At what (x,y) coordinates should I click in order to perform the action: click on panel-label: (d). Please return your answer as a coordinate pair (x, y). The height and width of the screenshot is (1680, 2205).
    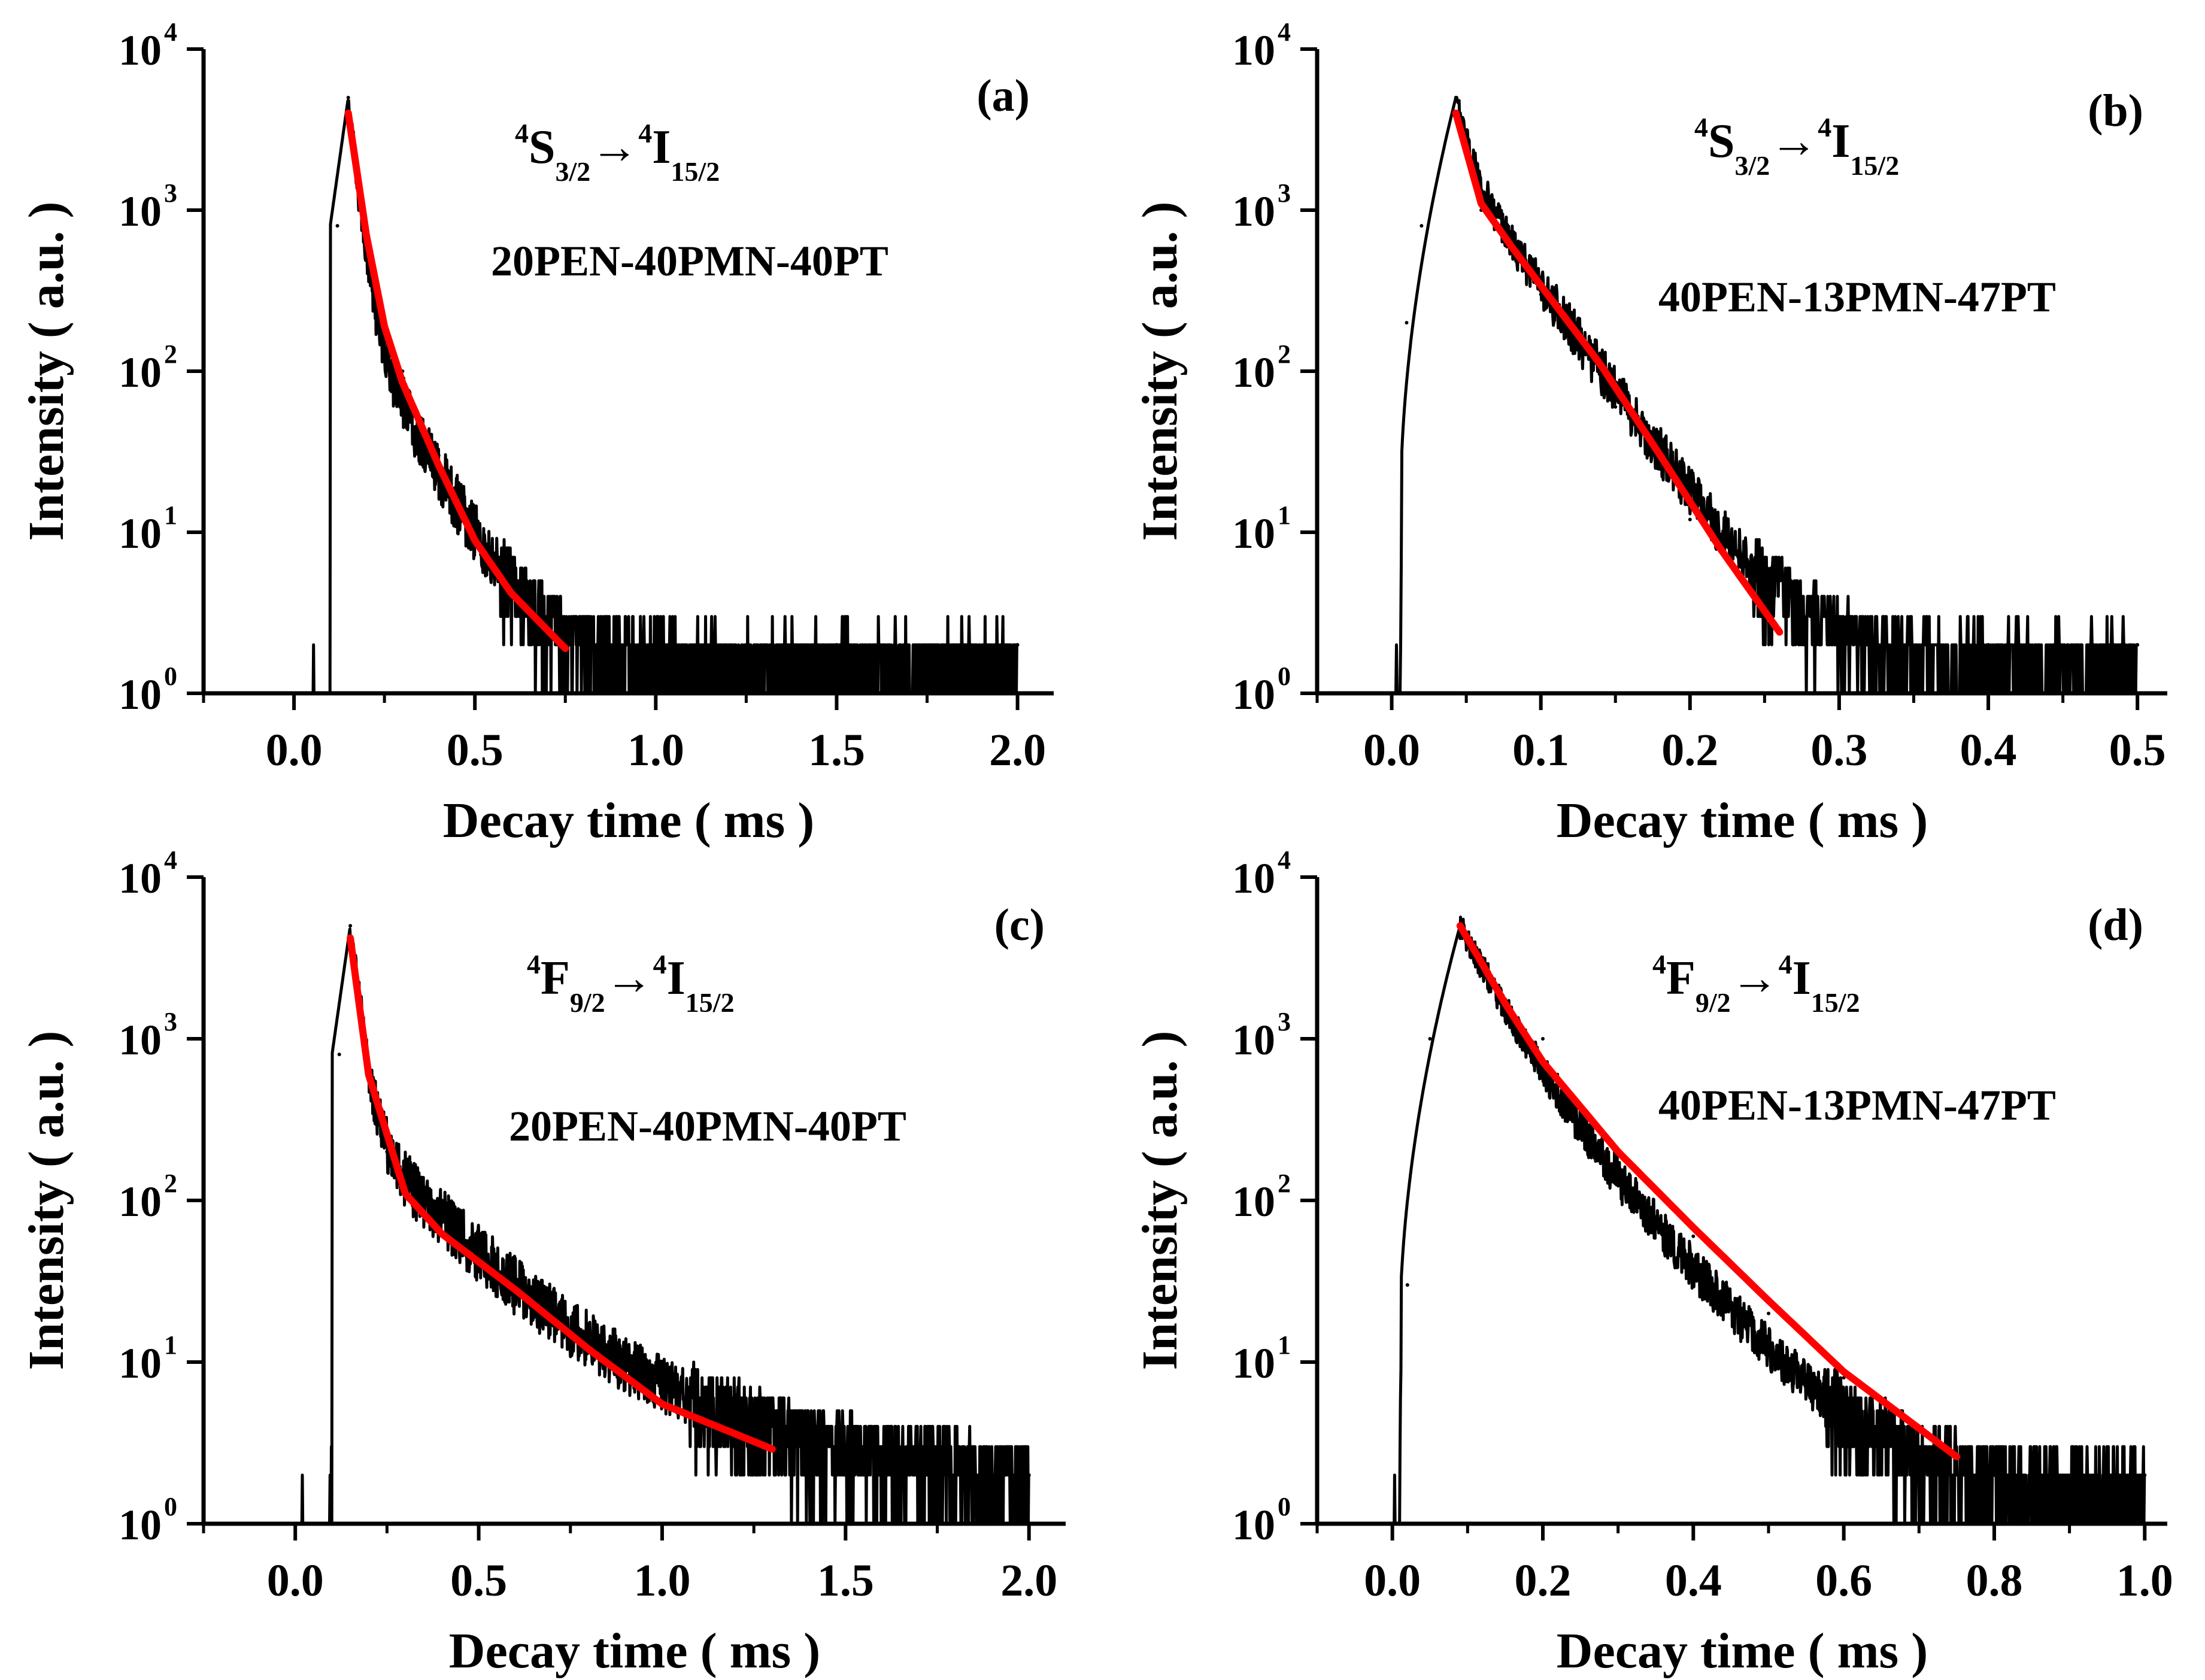
    Looking at the image, I should click on (2115, 925).